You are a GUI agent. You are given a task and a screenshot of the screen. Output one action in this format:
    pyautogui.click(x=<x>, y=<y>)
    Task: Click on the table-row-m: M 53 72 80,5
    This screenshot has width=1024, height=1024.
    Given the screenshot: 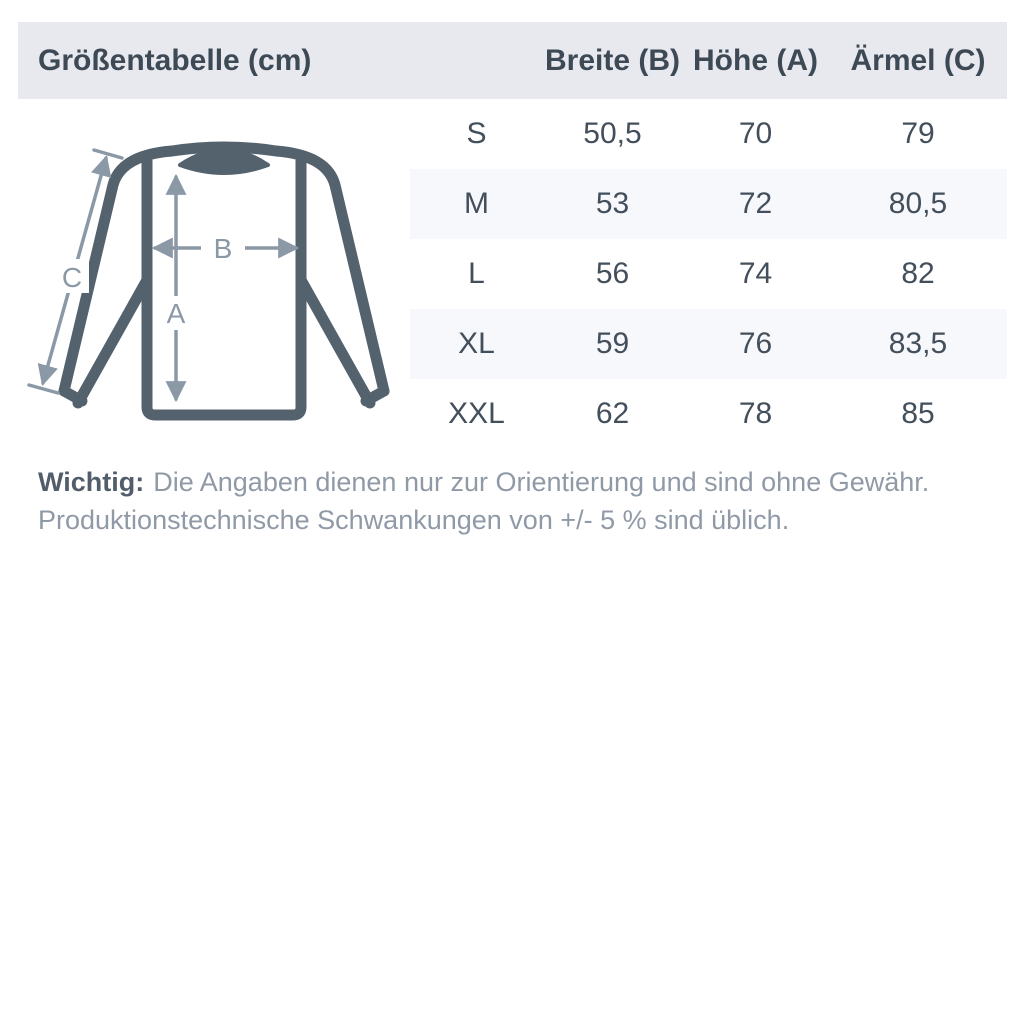 What is the action you would take?
    pyautogui.click(x=708, y=204)
    